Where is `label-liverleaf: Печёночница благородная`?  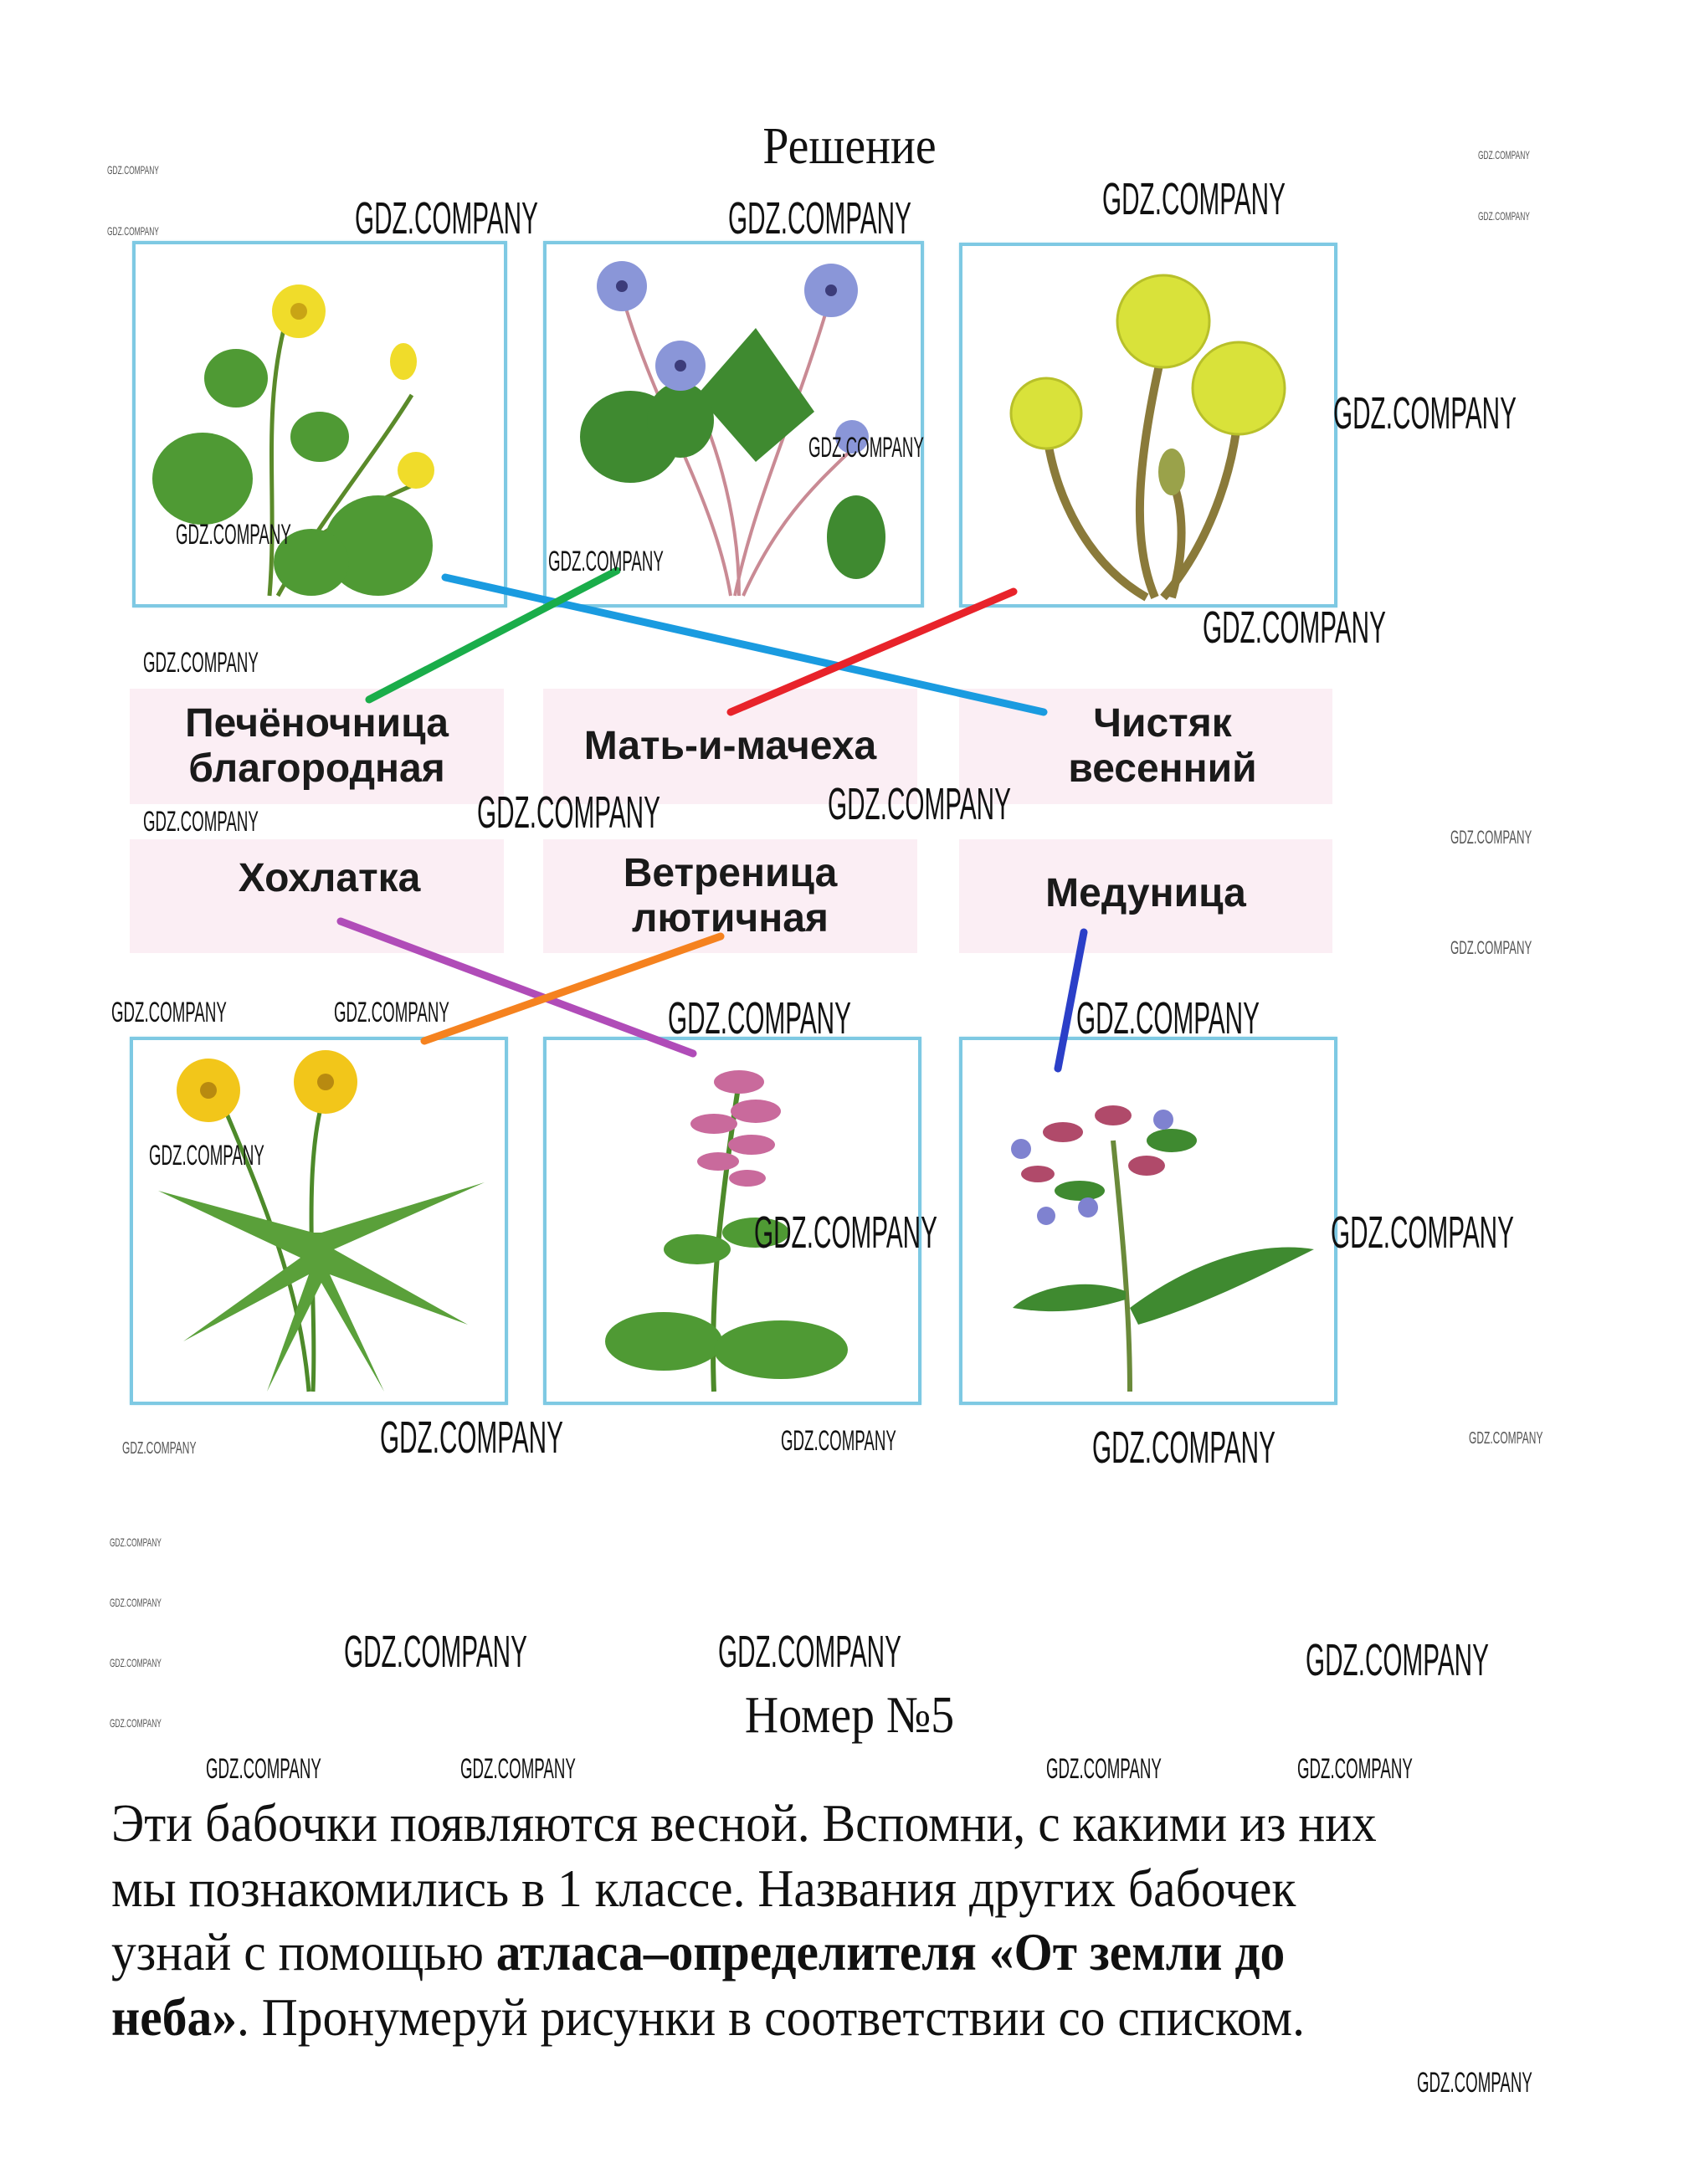 label-liverleaf: Печёночница благородная is located at coordinates (317, 746).